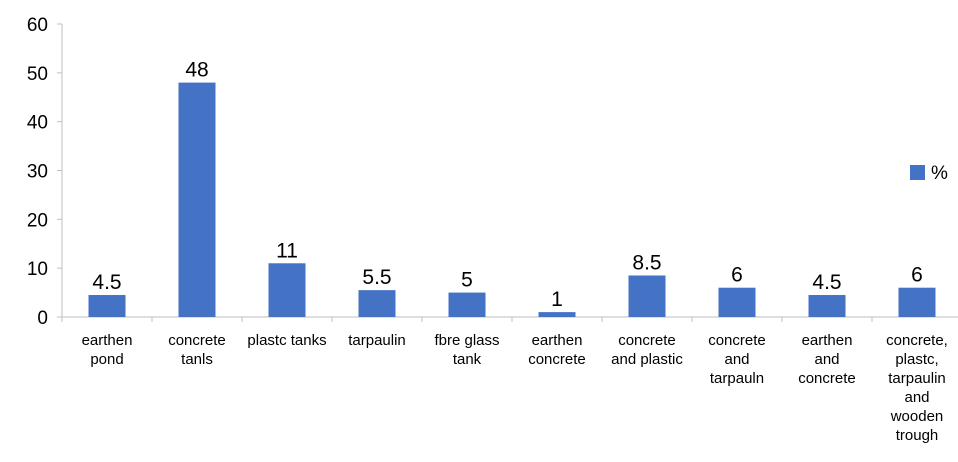 The width and height of the screenshot is (958, 462). Describe the element at coordinates (197, 350) in the screenshot. I see `category-label: concrete tanls` at that location.